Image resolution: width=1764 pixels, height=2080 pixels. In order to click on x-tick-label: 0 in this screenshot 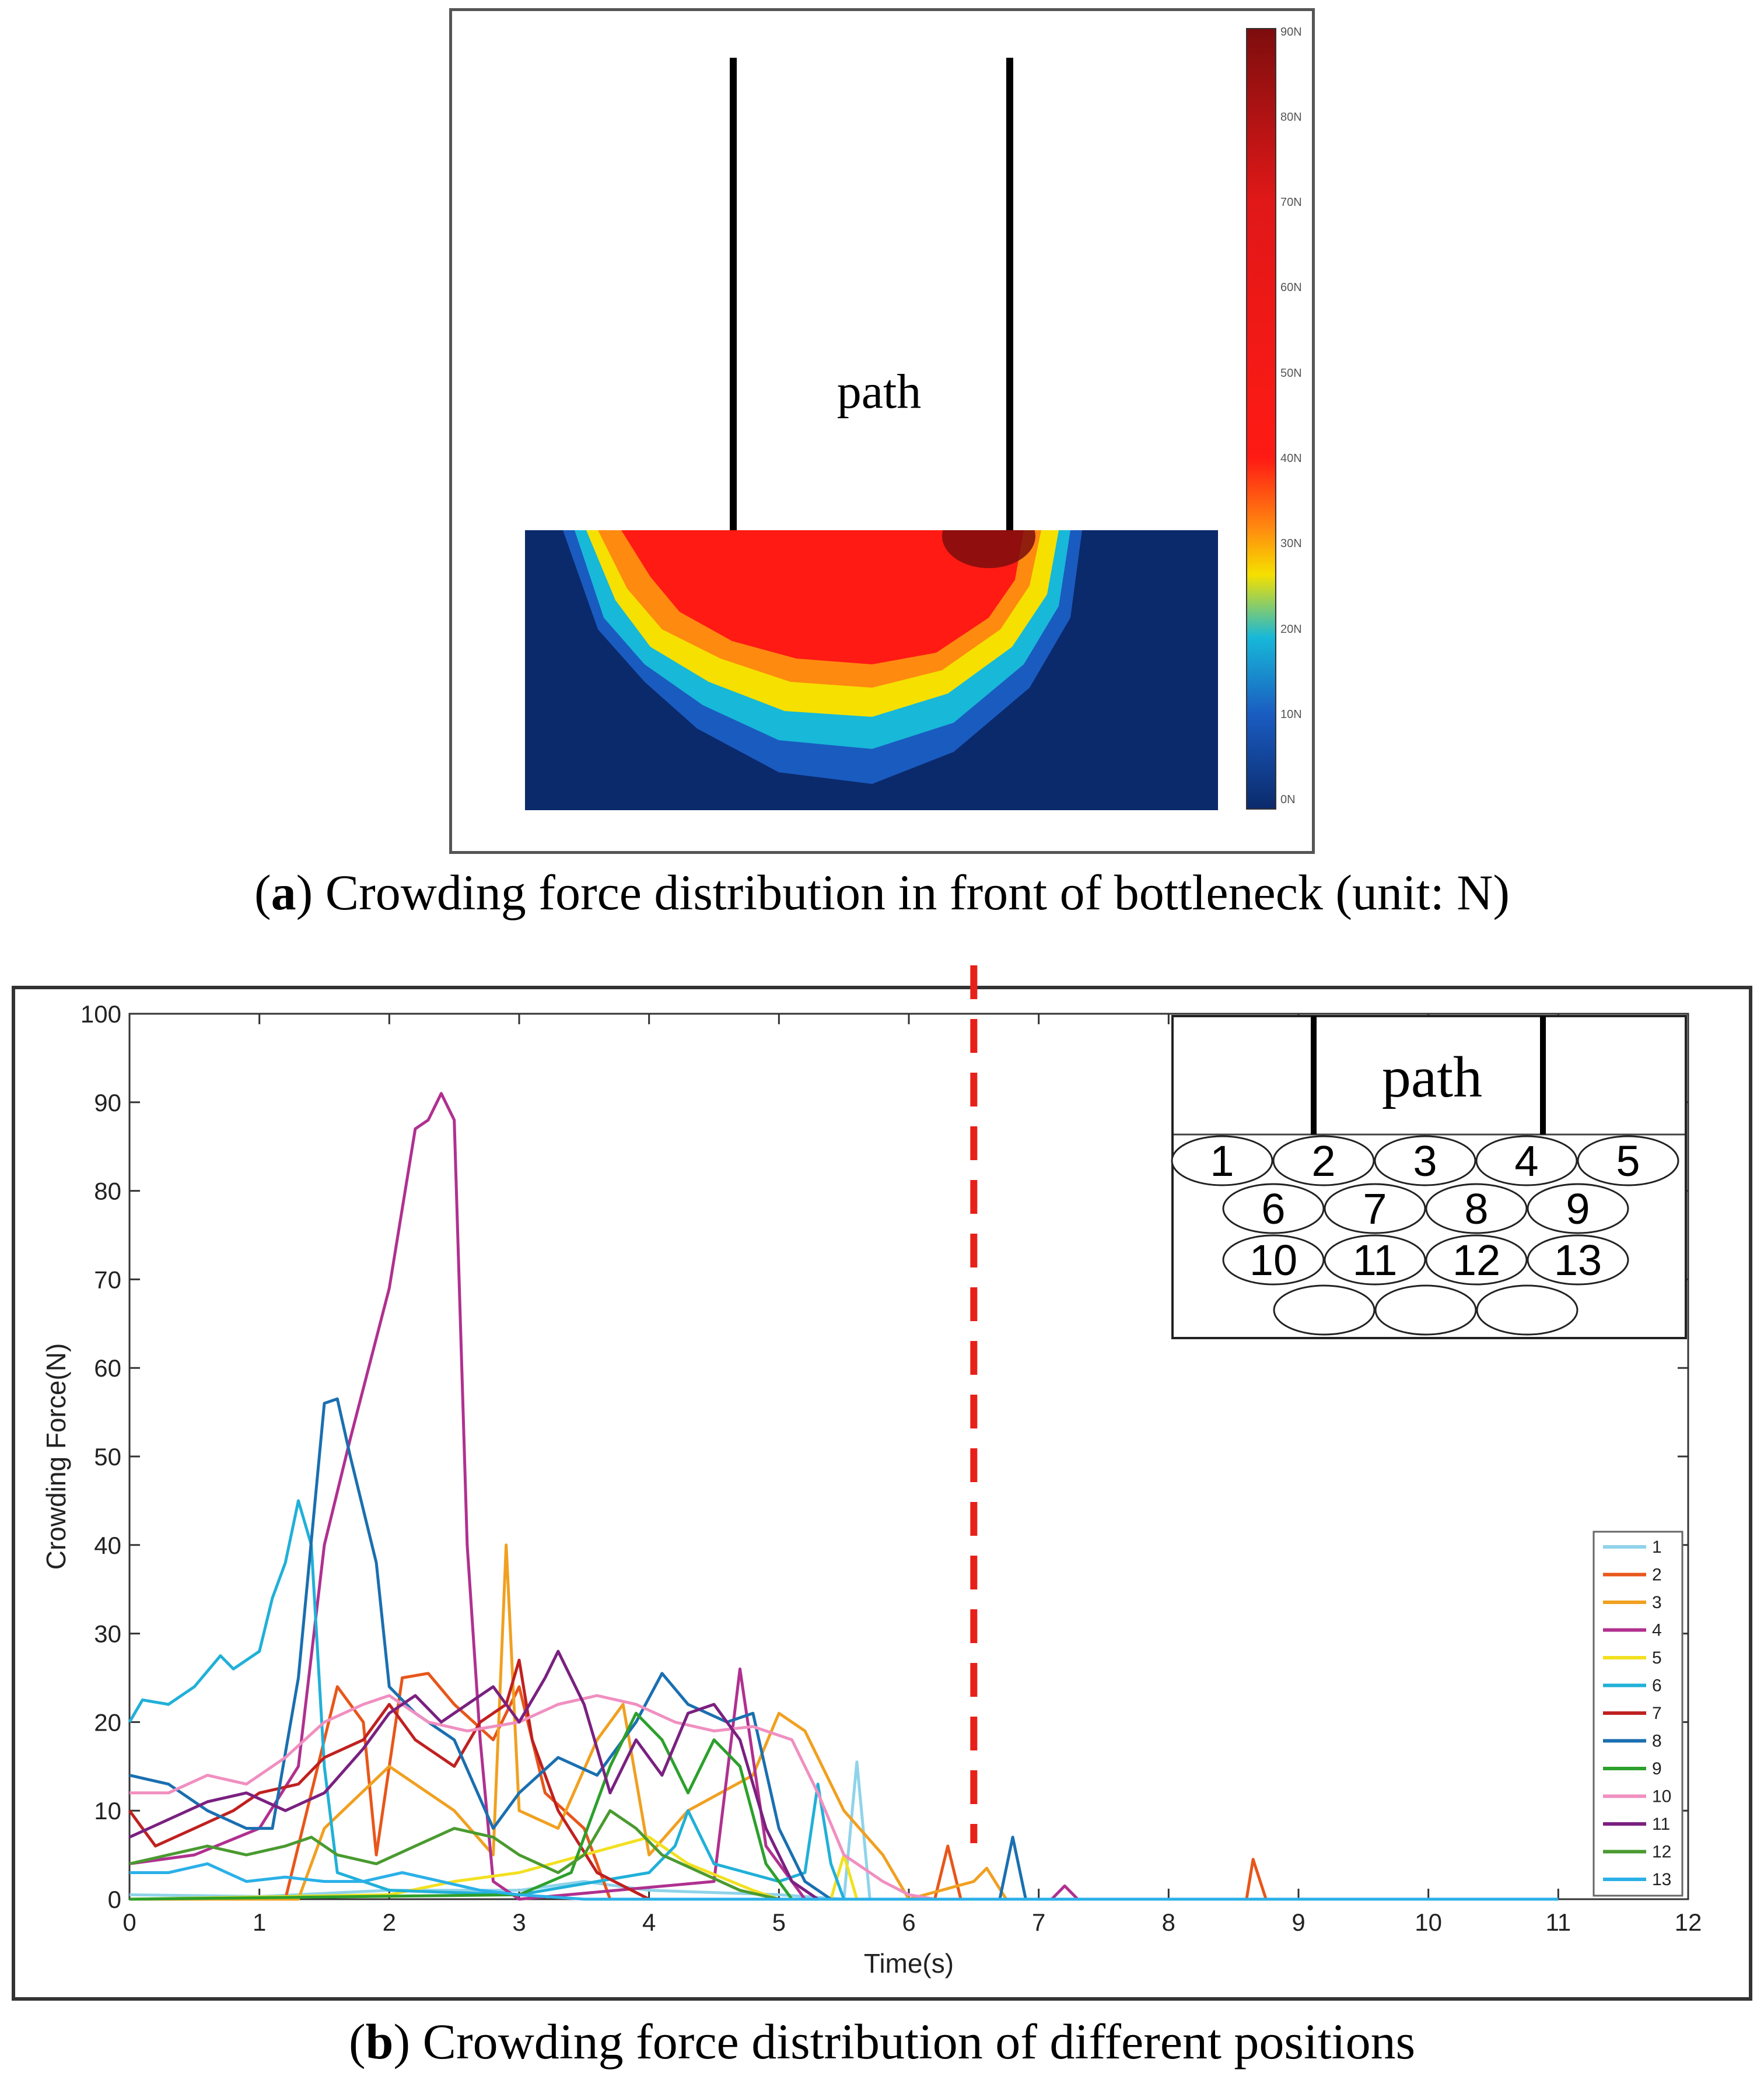, I will do `click(129, 1922)`.